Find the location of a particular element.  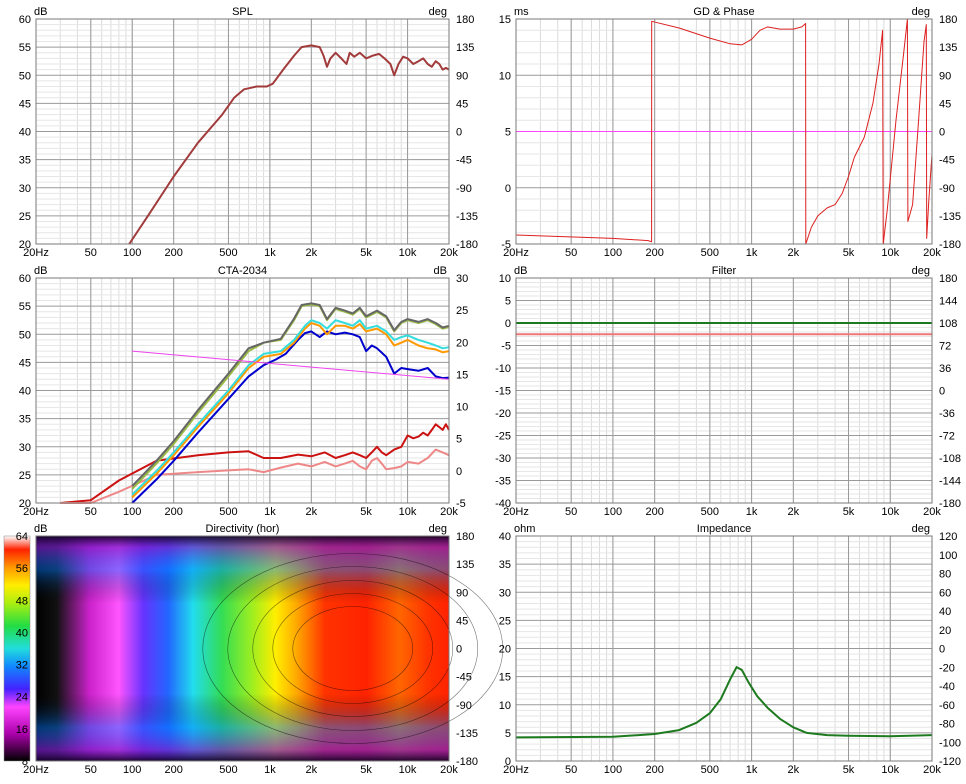

y-tick-label: 45 is located at coordinates (25, 104).